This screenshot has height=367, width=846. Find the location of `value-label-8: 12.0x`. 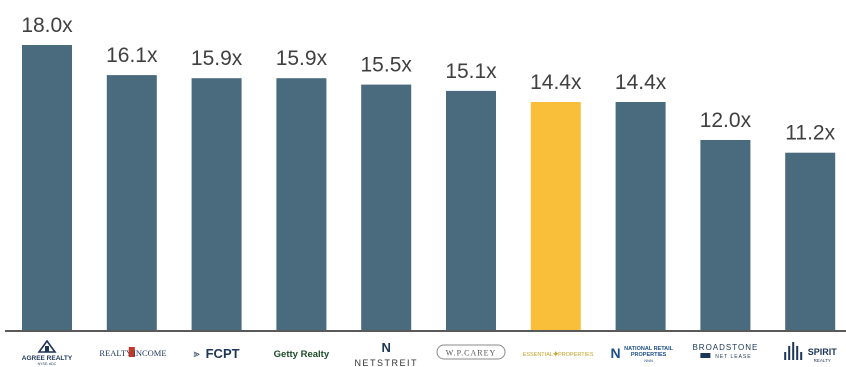

value-label-8: 12.0x is located at coordinates (726, 120).